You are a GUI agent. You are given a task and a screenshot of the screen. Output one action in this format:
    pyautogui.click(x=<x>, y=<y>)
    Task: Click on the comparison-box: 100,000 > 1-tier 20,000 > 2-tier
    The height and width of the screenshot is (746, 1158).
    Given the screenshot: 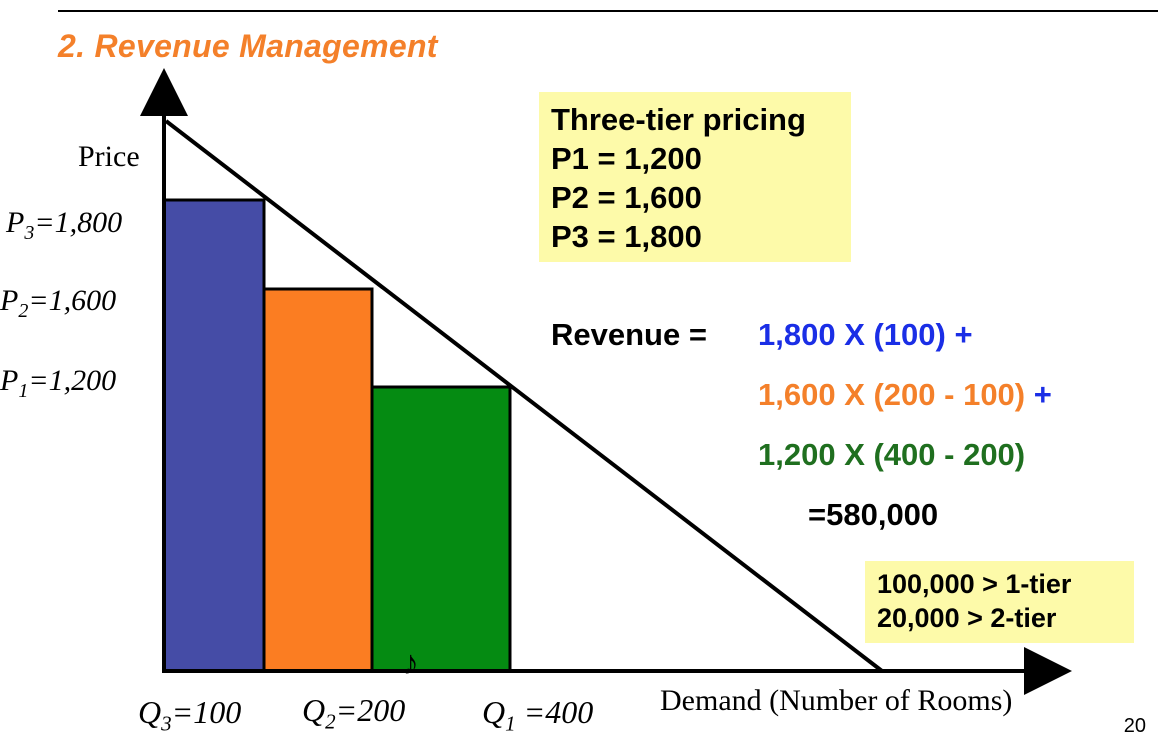 What is the action you would take?
    pyautogui.click(x=999, y=602)
    